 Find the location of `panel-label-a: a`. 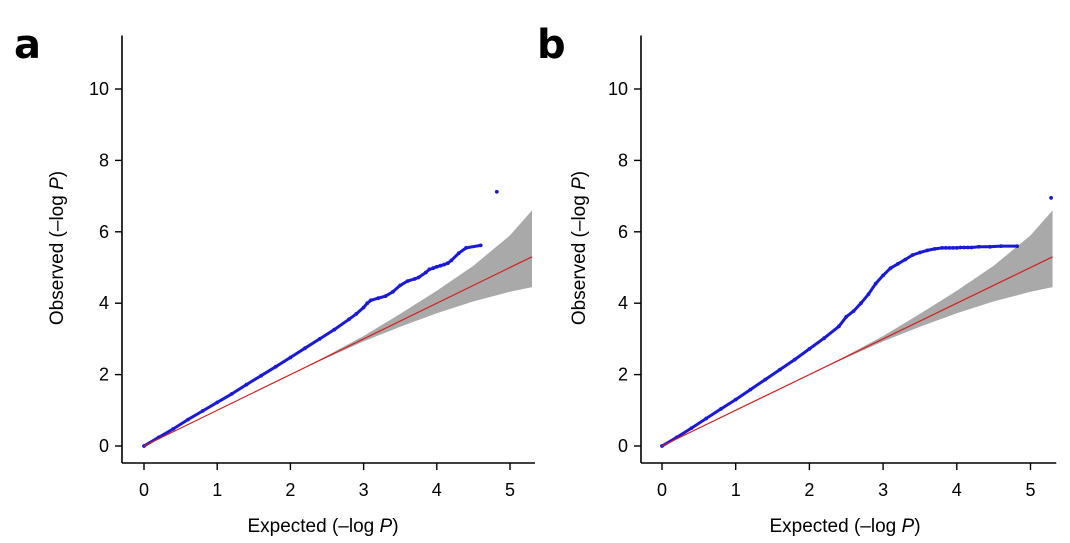

panel-label-a: a is located at coordinates (27, 45).